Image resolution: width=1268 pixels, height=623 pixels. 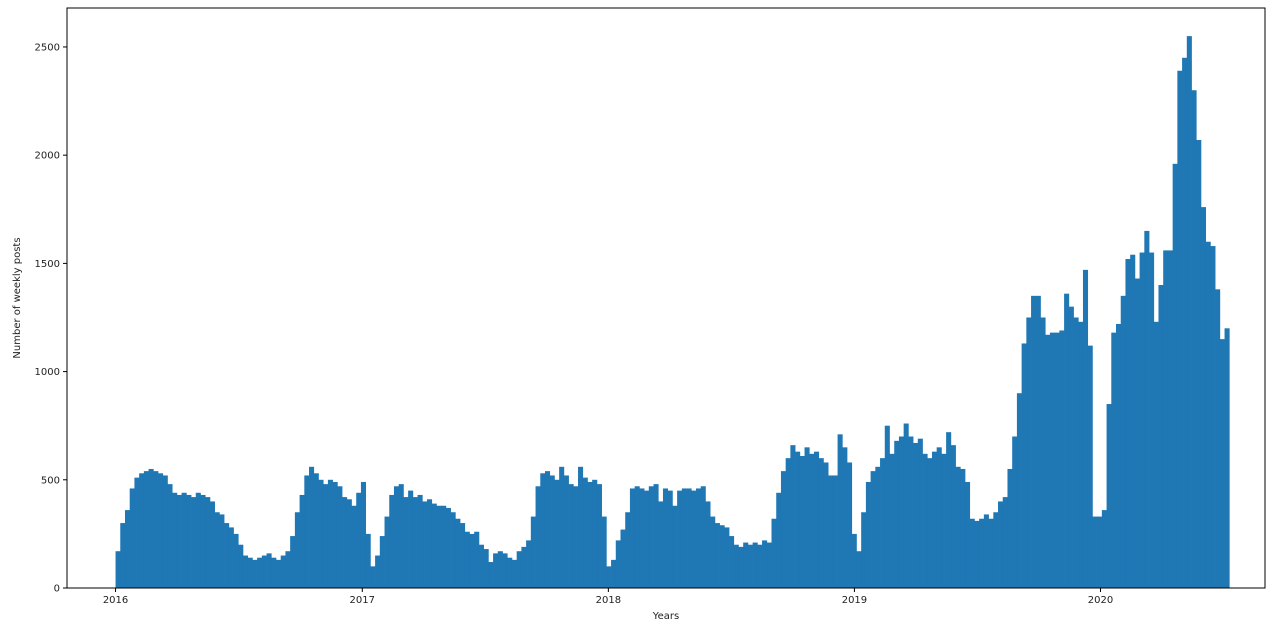 I want to click on y-tick-label: 2500, so click(x=47, y=47).